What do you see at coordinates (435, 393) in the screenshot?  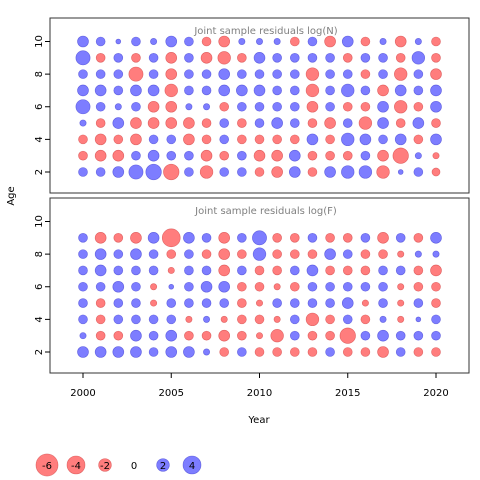 I see `x-tick-label: 2020` at bounding box center [435, 393].